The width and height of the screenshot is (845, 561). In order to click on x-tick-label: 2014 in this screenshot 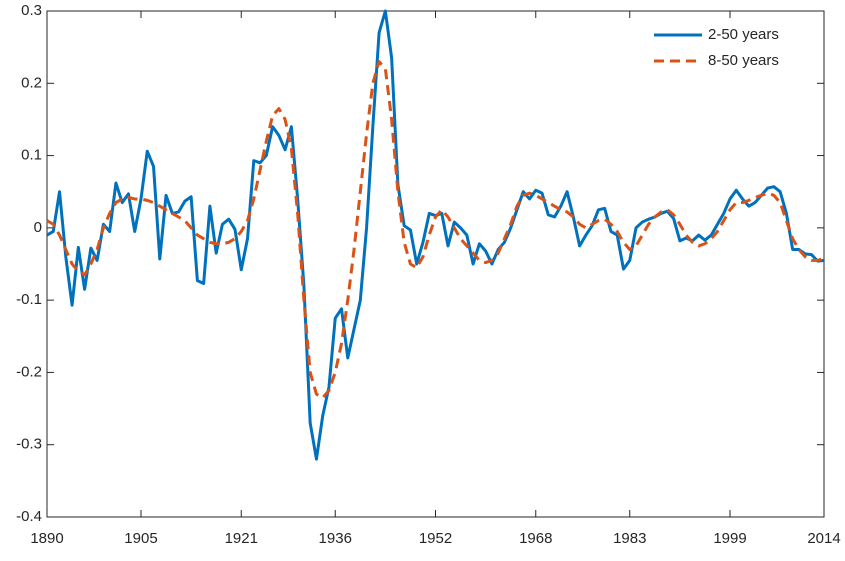, I will do `click(823, 538)`.